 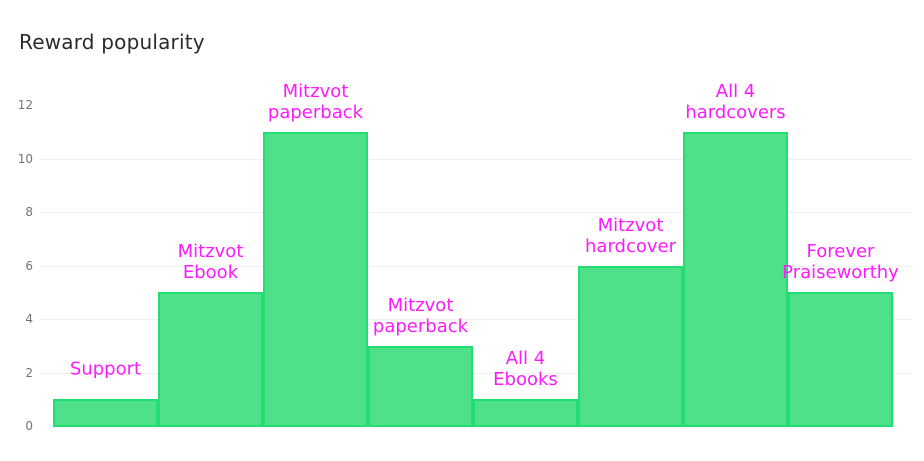 I want to click on y-axis-tick: 8, so click(x=29, y=212).